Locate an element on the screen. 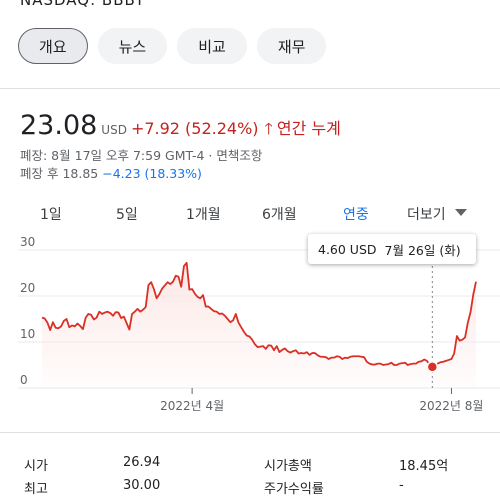  stats-row: 최고 30.00 주가수익률 - is located at coordinates (250, 488).